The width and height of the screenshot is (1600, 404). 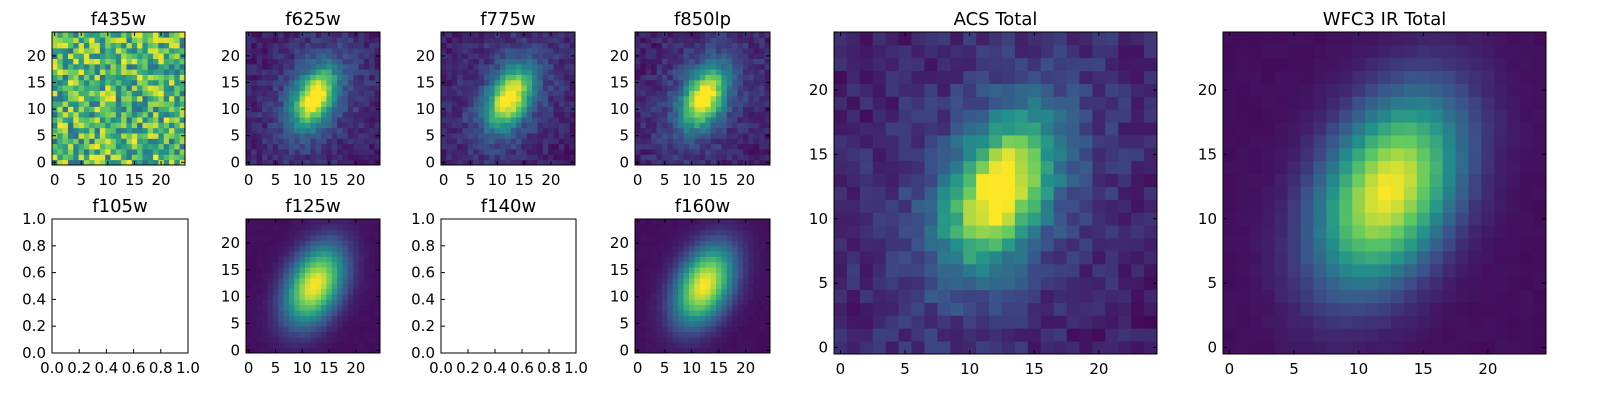 I want to click on x-tick-label: 20, so click(x=1098, y=369).